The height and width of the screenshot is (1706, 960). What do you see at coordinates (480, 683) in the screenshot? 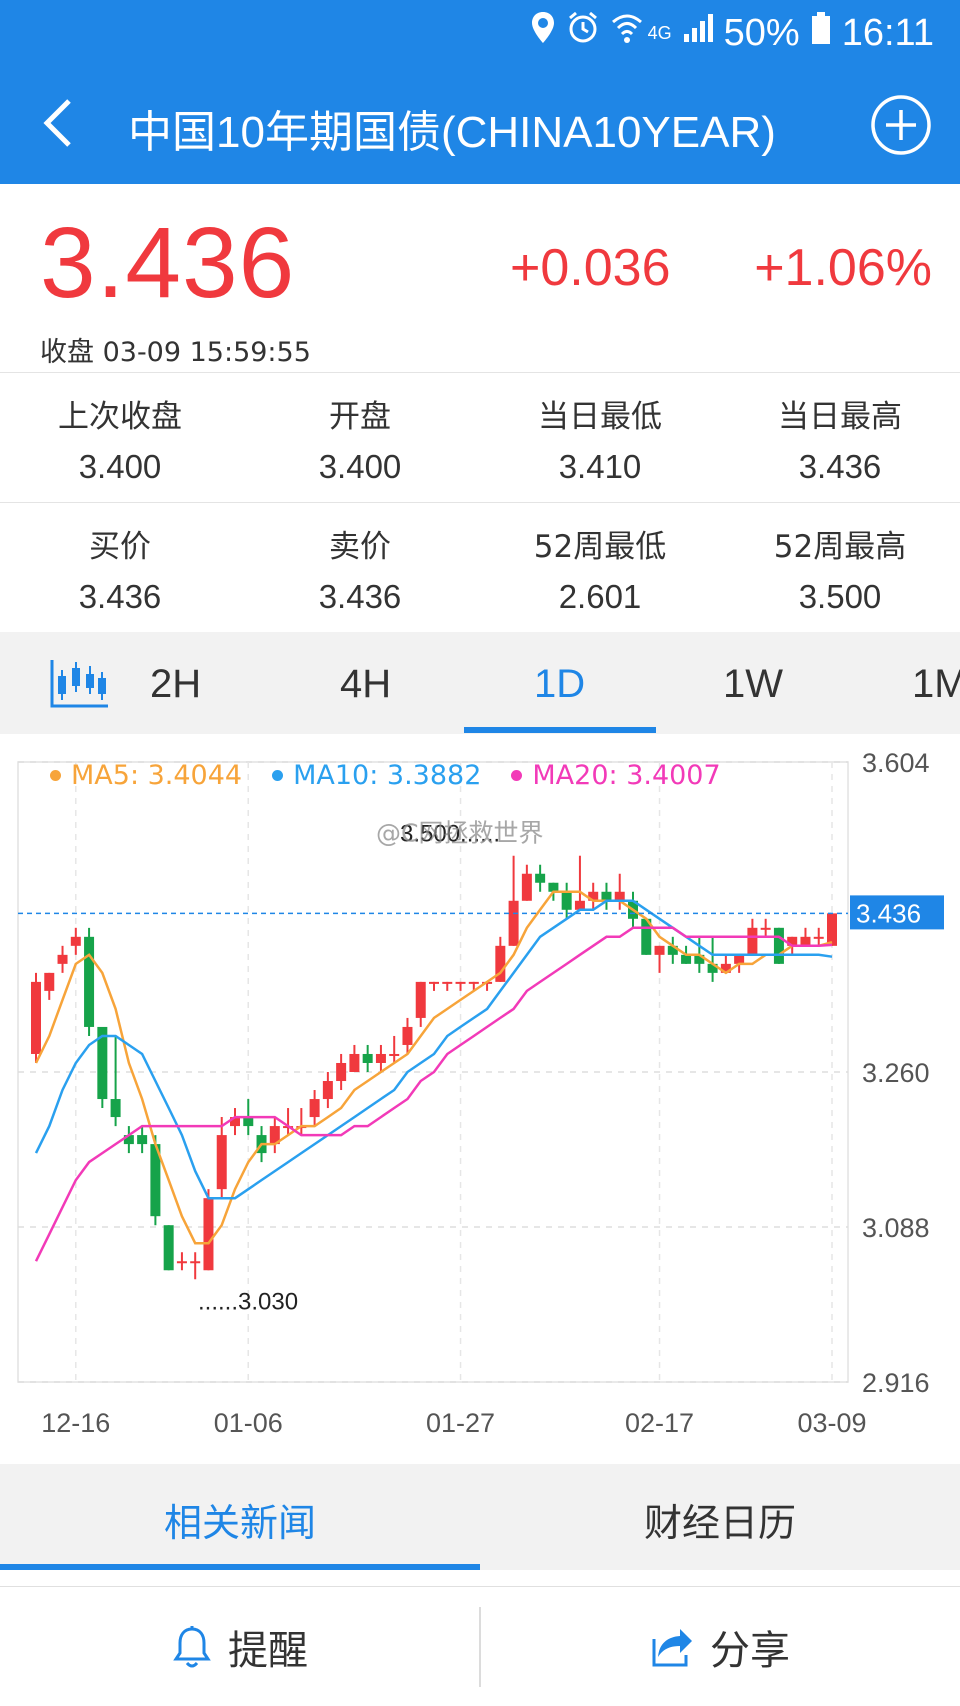
I see `timeframe-tabs: 2H 4H 1D 1W 1M` at bounding box center [480, 683].